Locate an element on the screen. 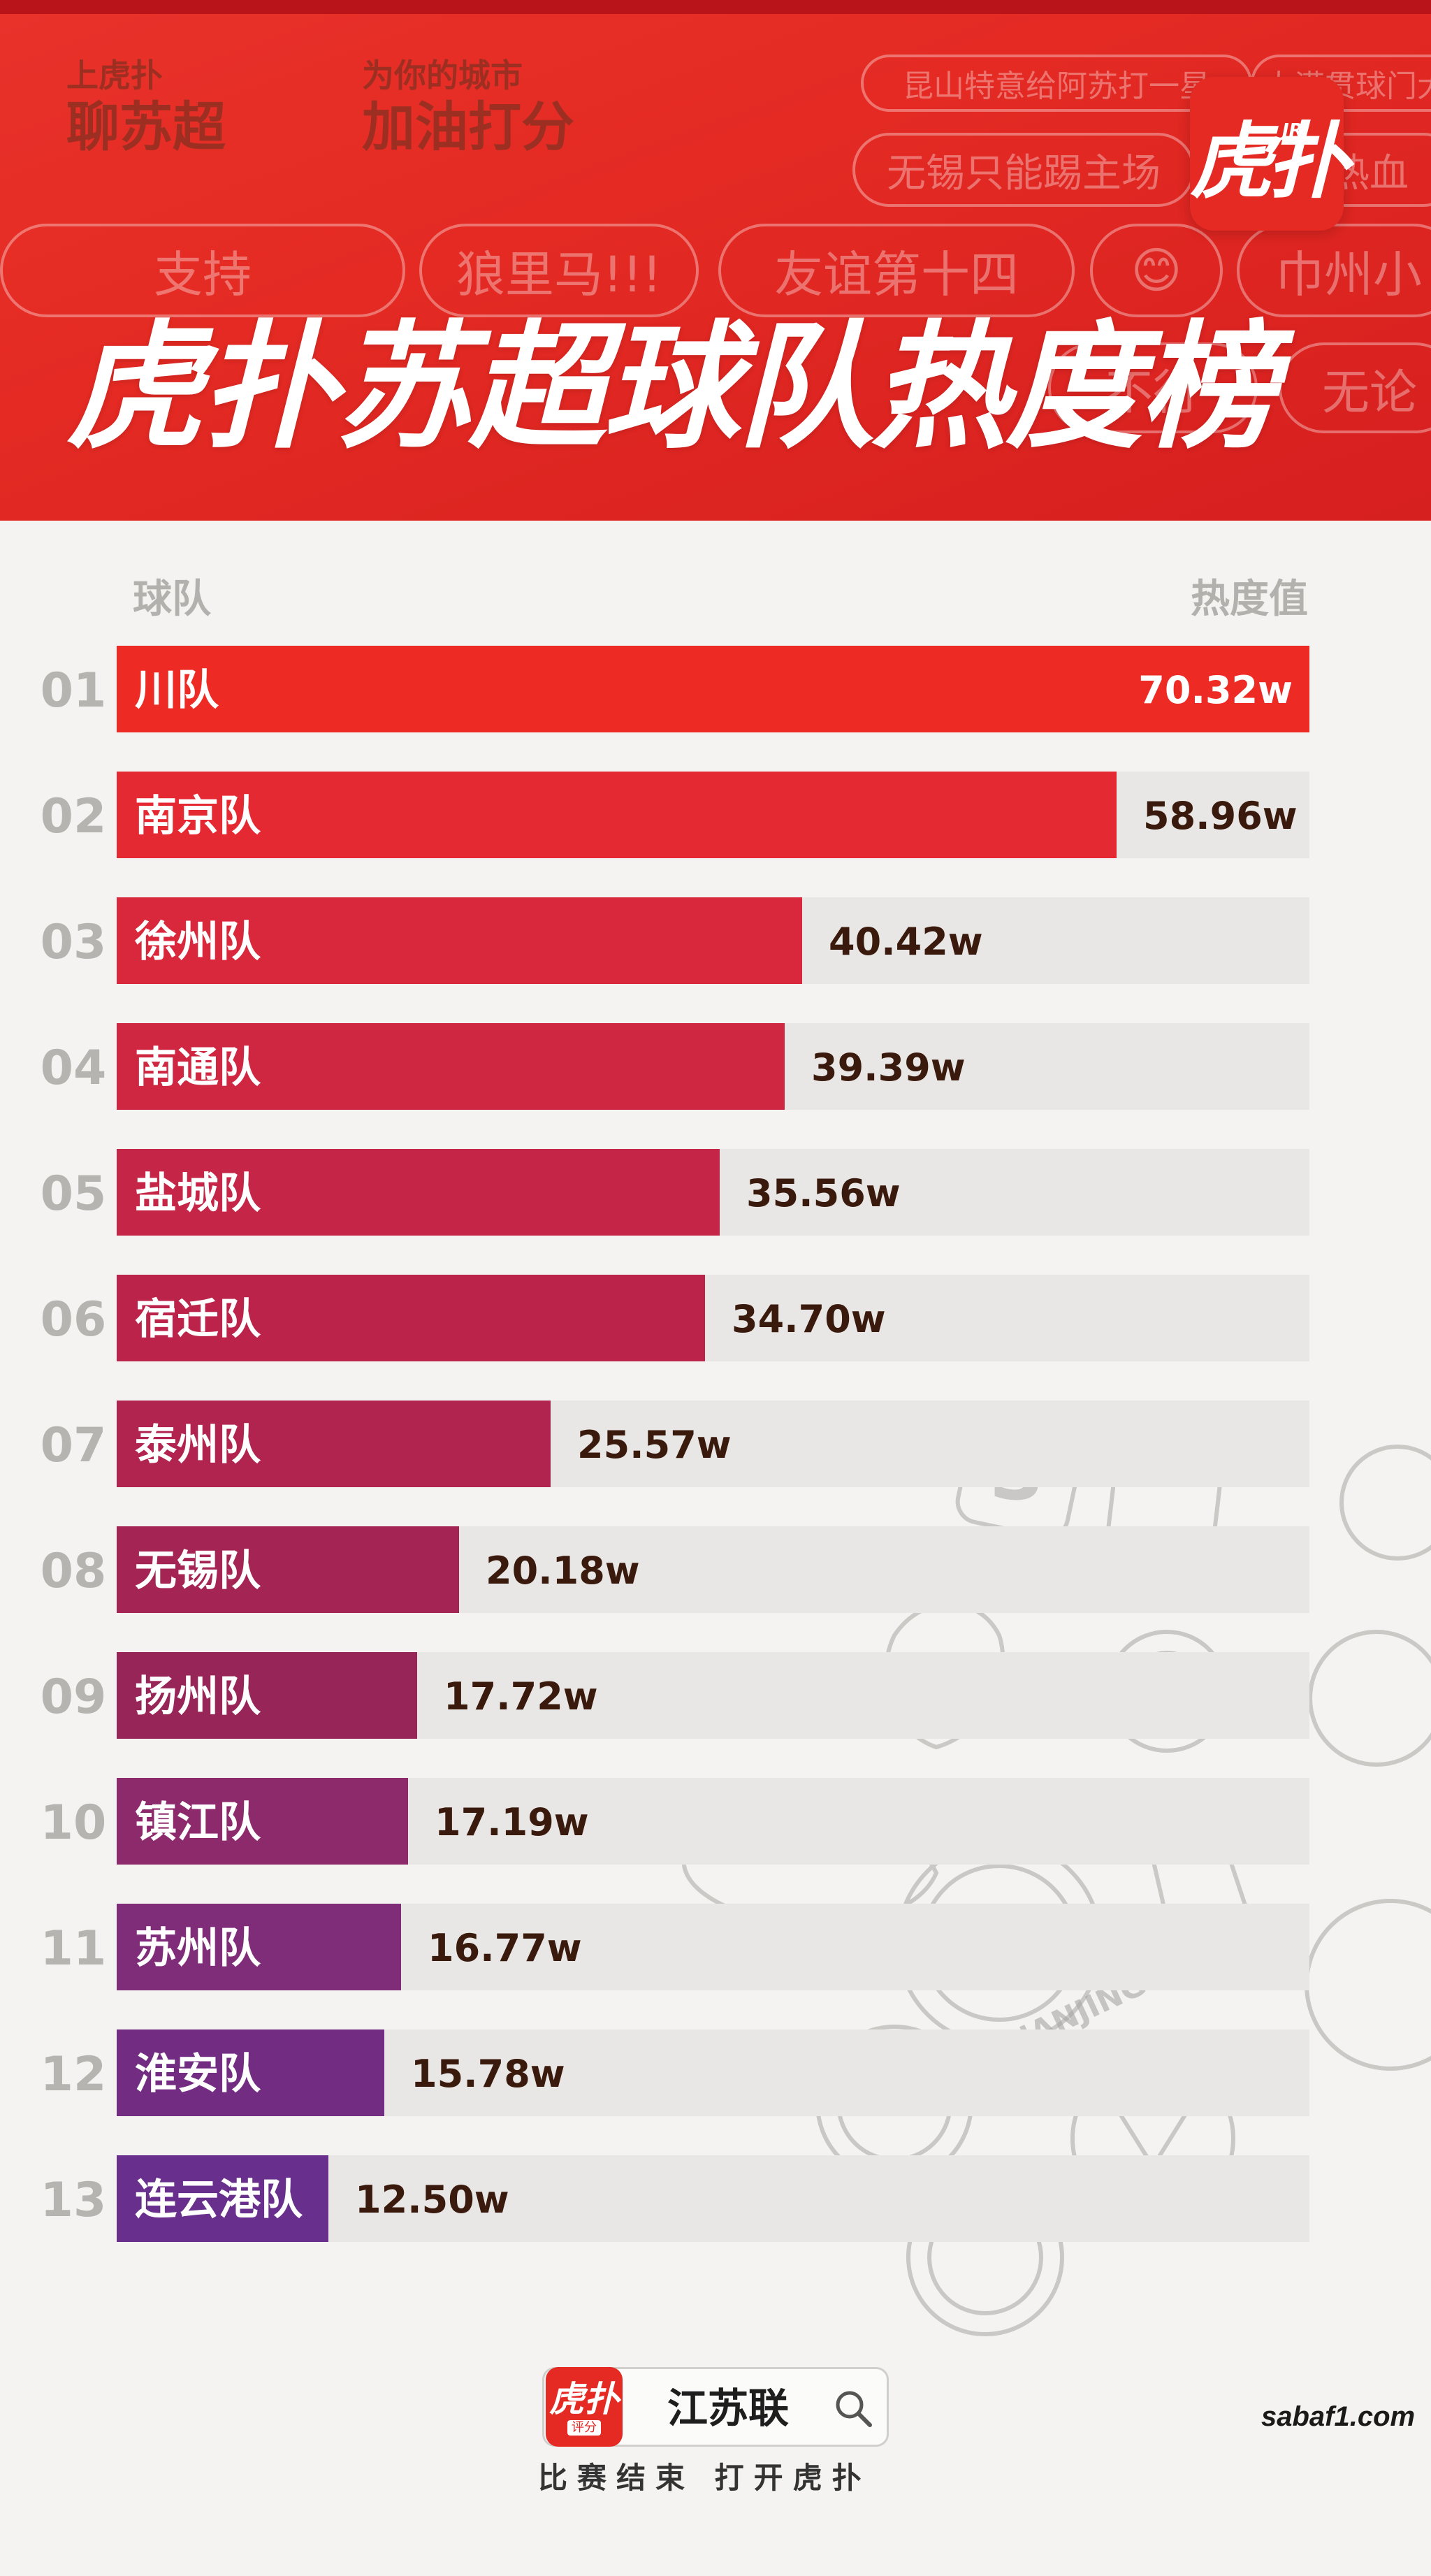  watermark: sabaf1.com is located at coordinates (1338, 2416).